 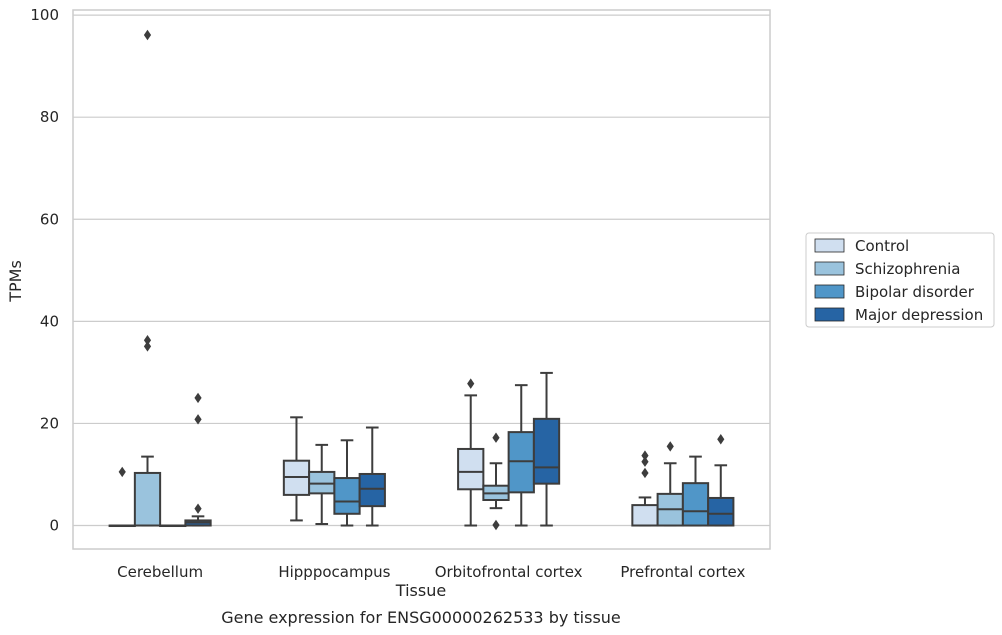 I want to click on y-tick-label: 60, so click(x=49, y=219).